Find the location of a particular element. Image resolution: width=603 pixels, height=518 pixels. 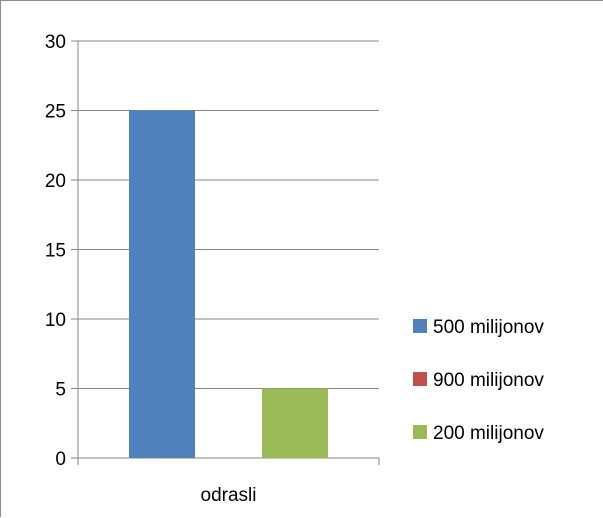

legend-label: 900 milijonov is located at coordinates (488, 380).